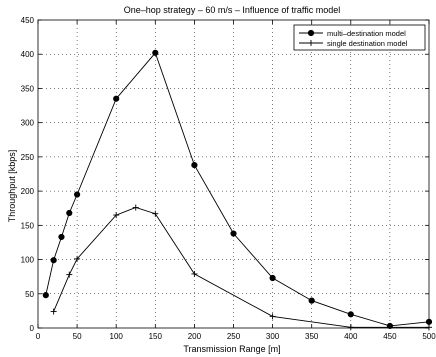  I want to click on y-tick-label: 100, so click(28, 260).